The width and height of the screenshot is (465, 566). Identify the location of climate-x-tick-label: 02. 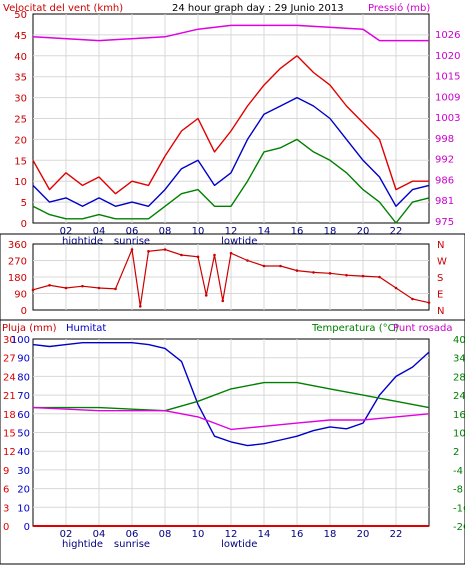
(66, 534).